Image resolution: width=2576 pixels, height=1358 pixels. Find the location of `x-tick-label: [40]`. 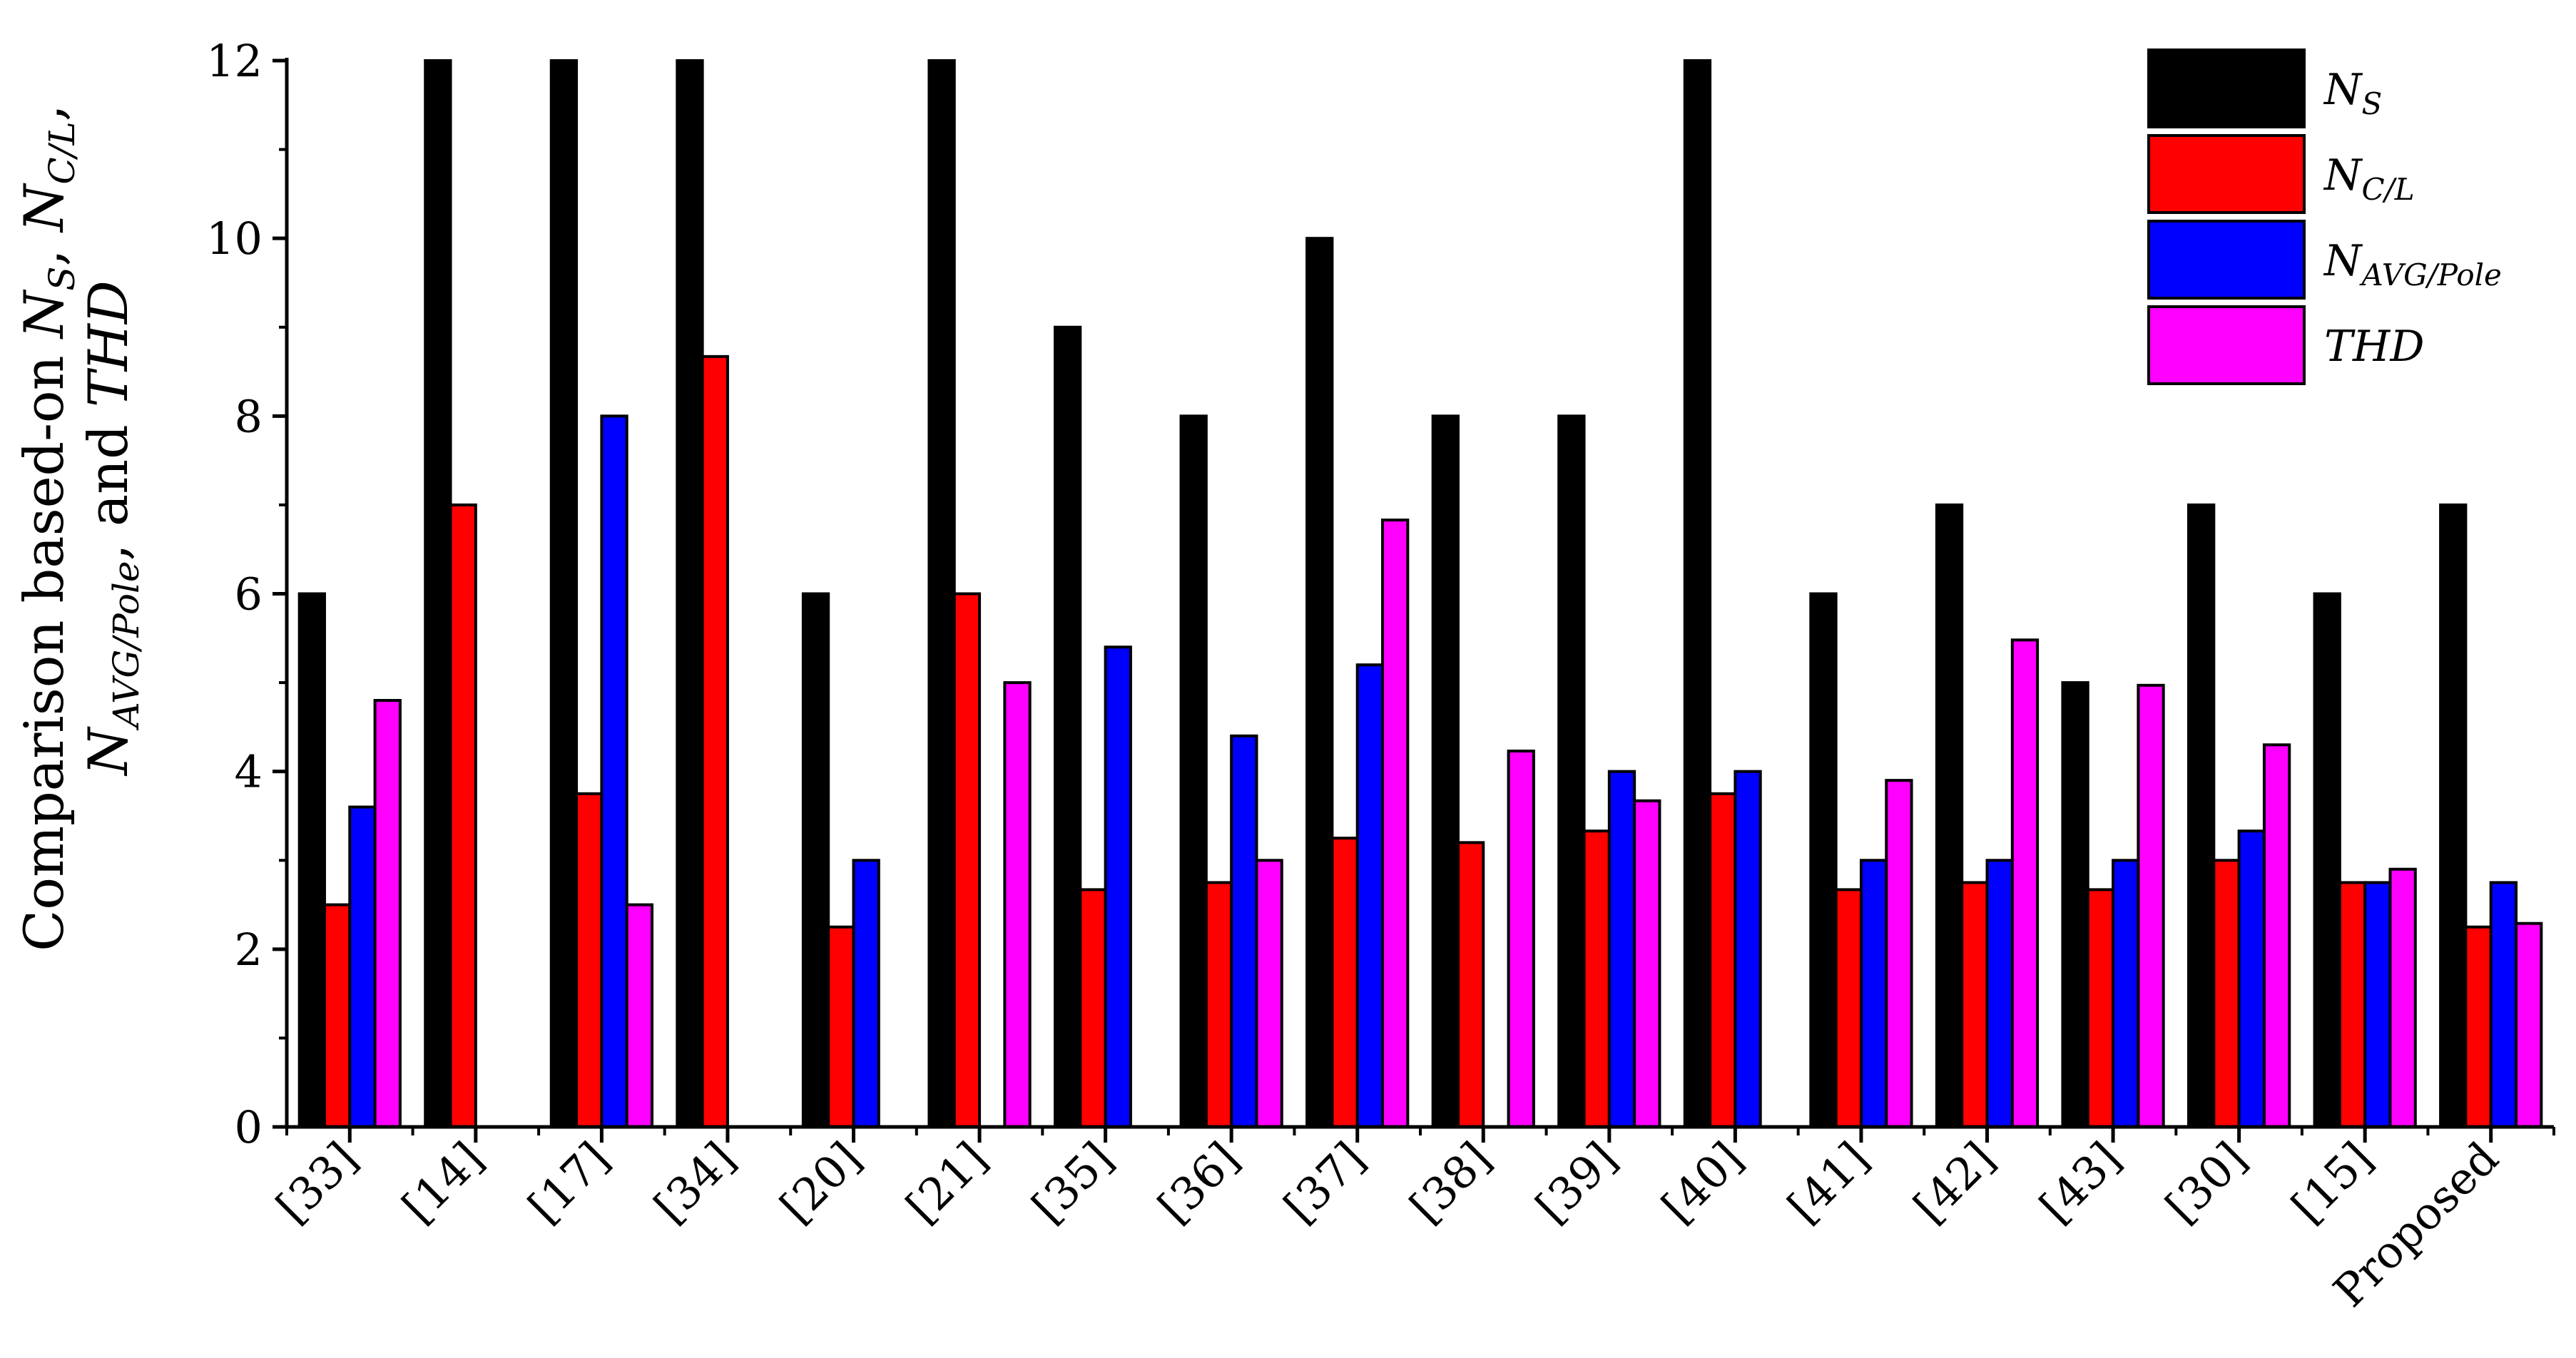

x-tick-label: [40] is located at coordinates (1702, 1182).